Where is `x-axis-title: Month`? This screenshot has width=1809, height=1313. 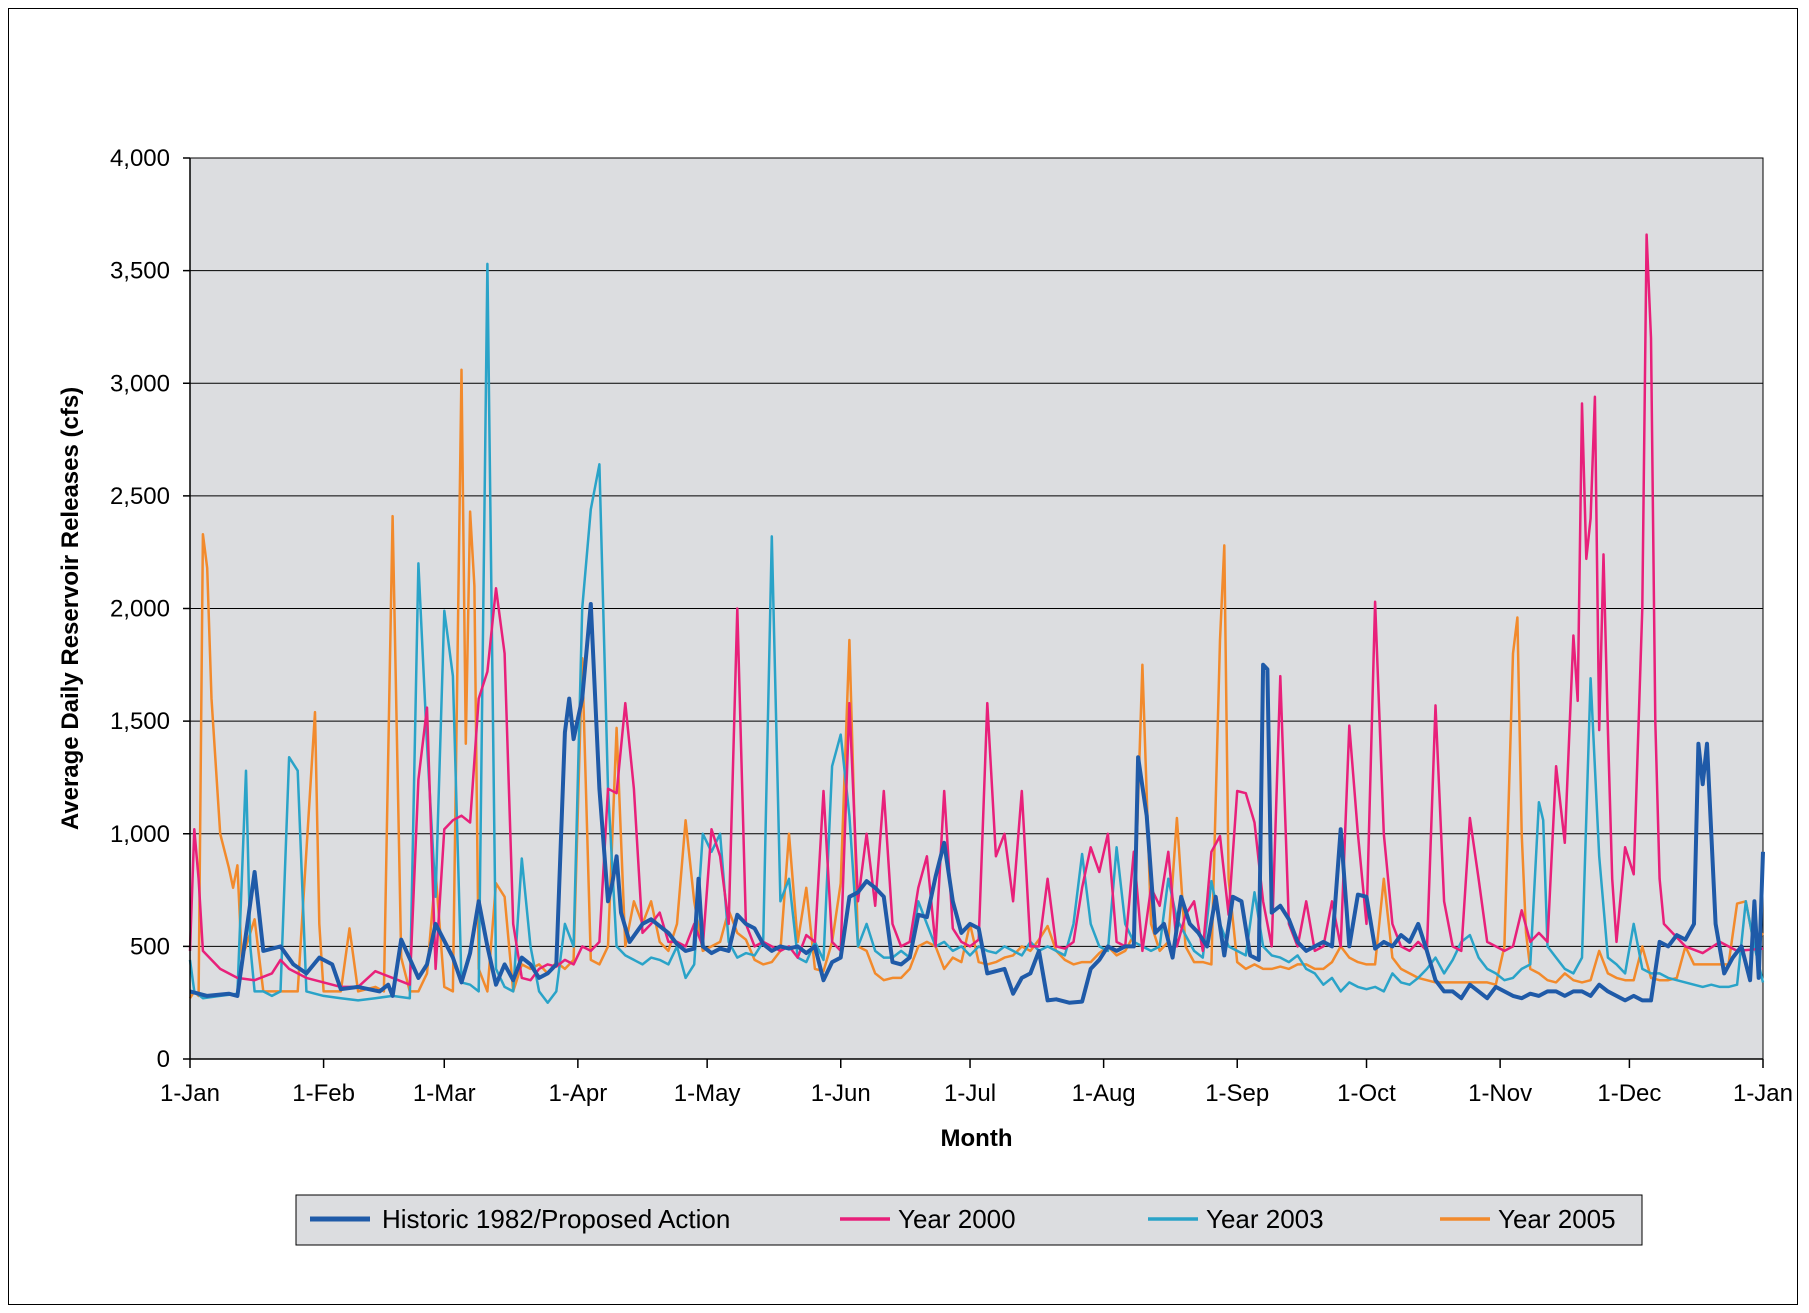 x-axis-title: Month is located at coordinates (977, 1138).